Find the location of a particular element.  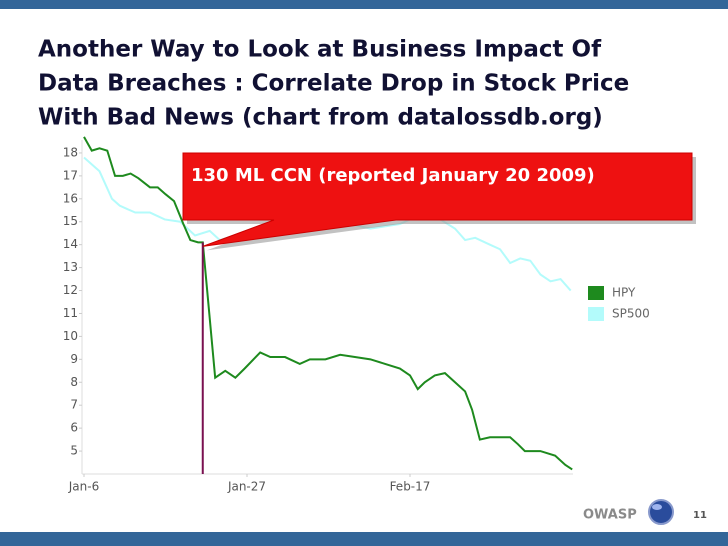

y-tick-label: 7 is located at coordinates (74, 405).